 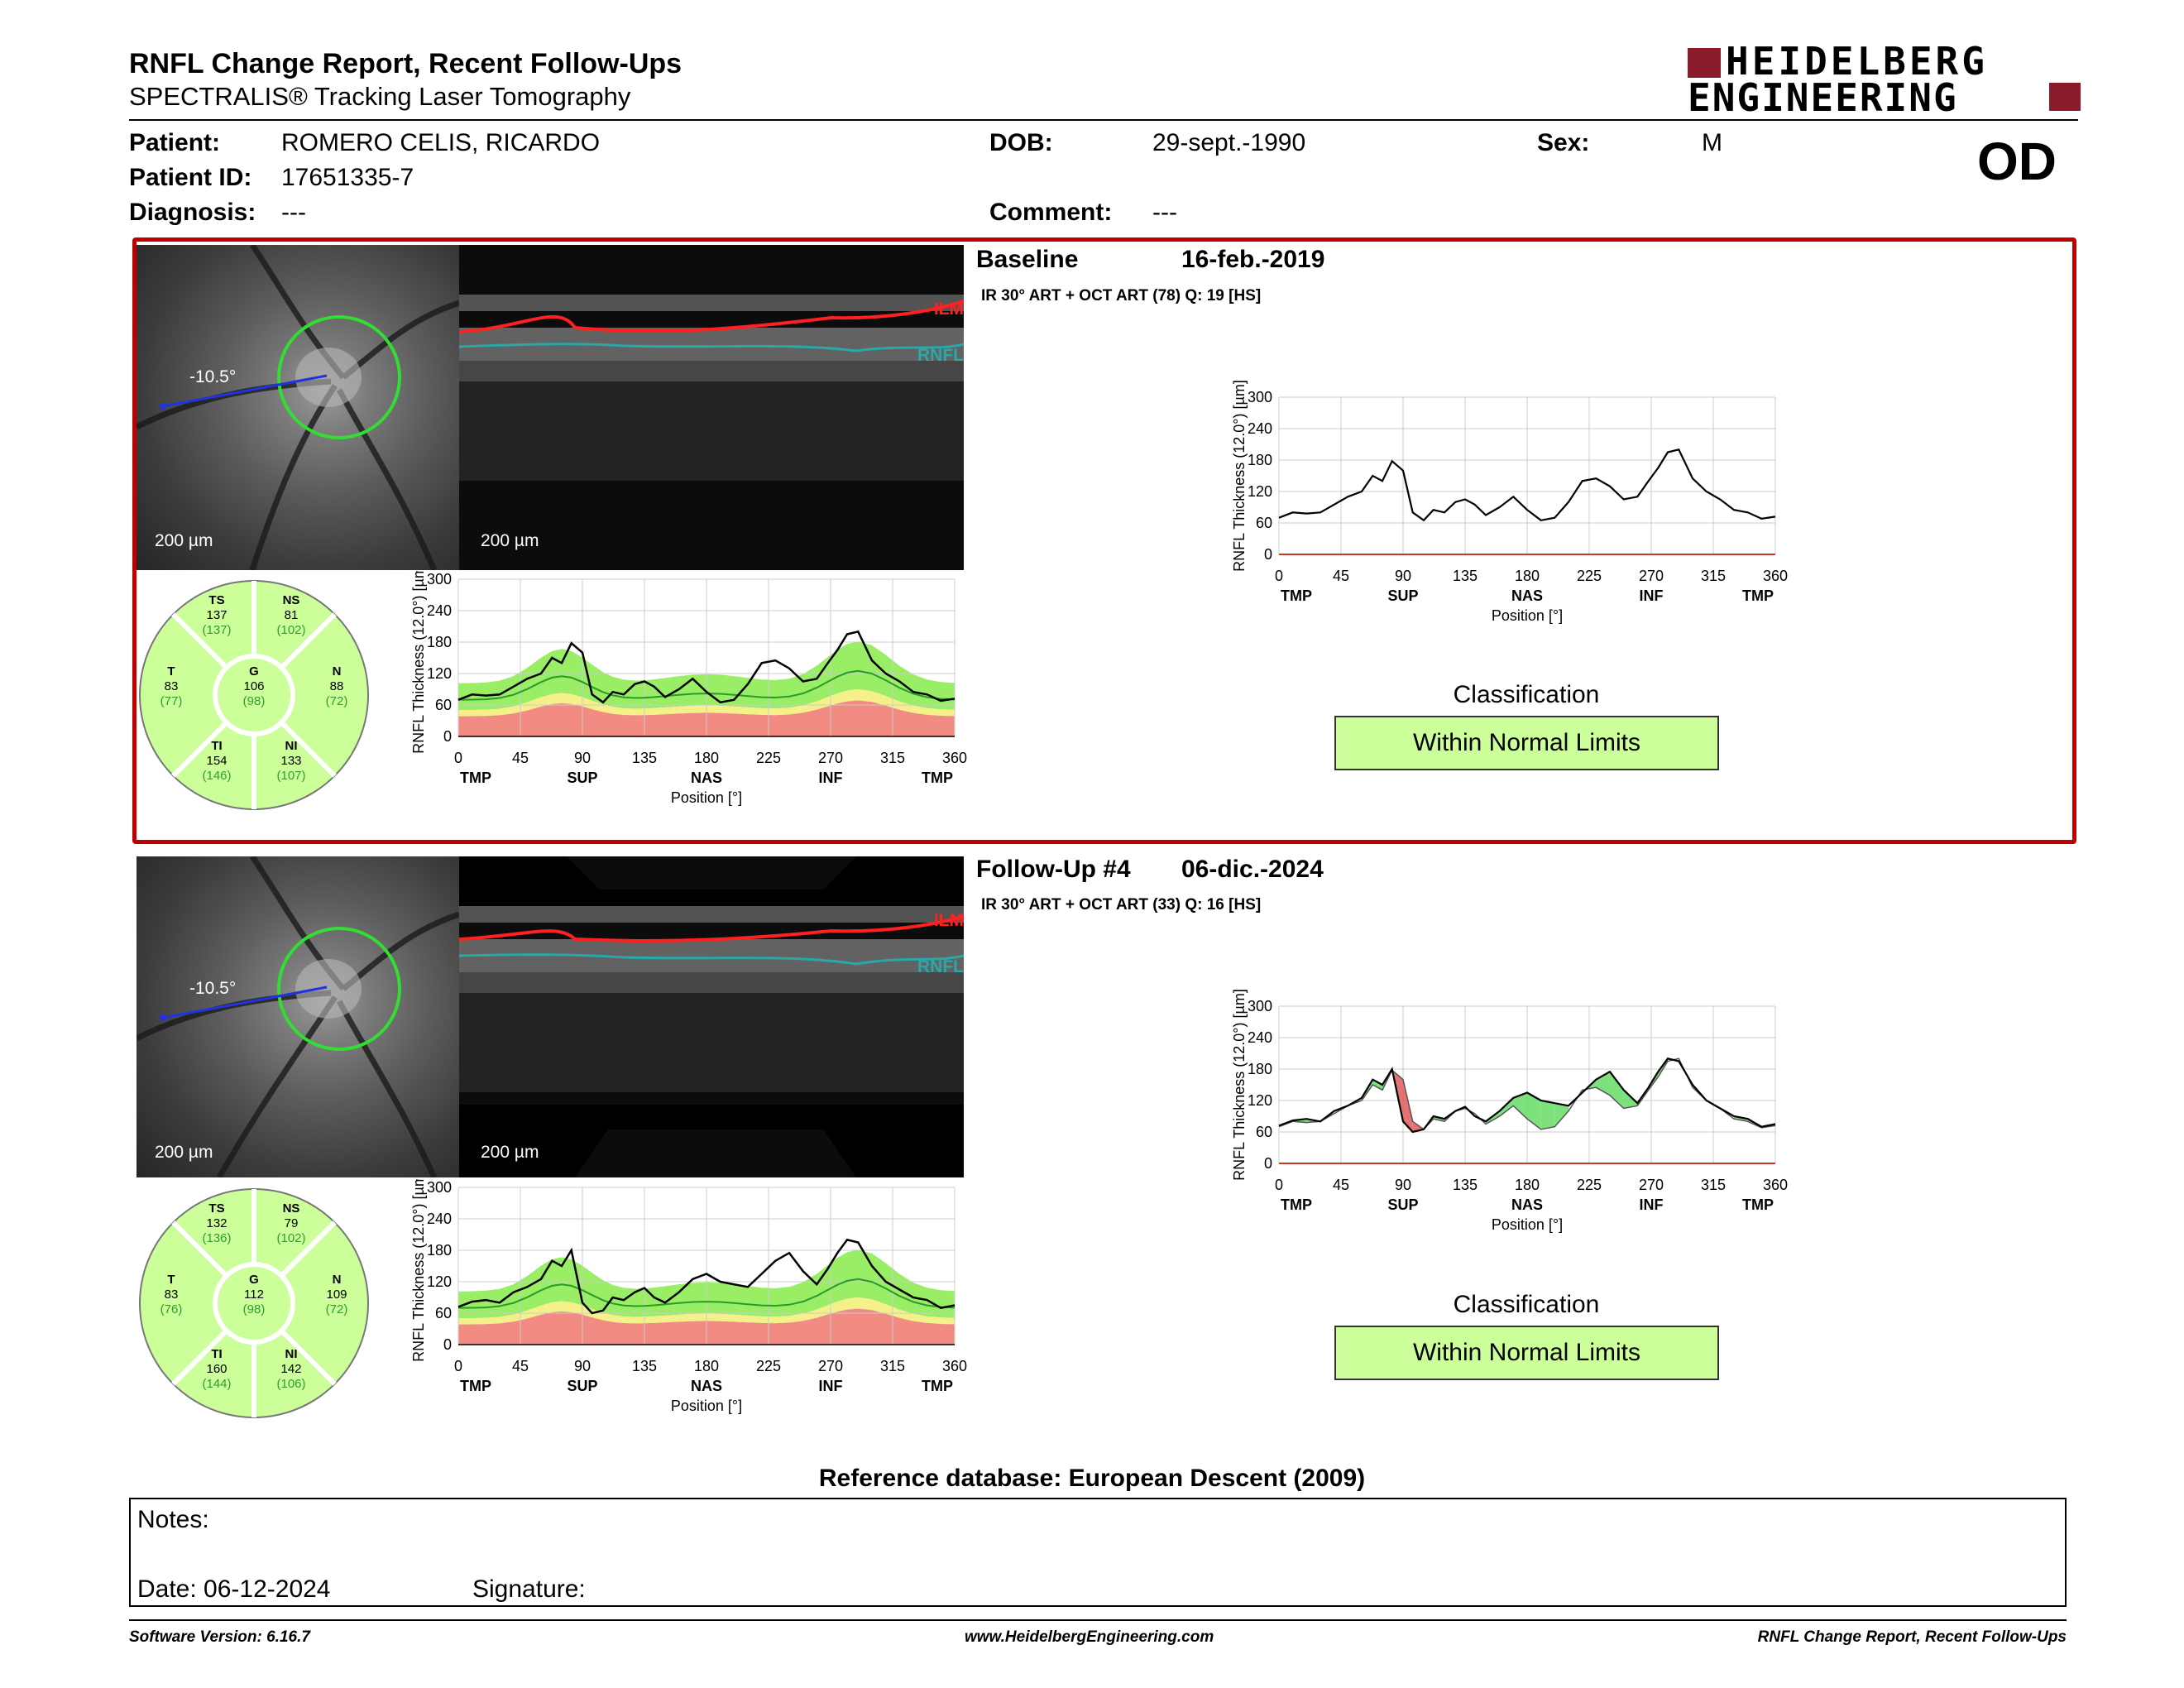 I want to click on sector-ref-ti: (146), so click(x=216, y=776).